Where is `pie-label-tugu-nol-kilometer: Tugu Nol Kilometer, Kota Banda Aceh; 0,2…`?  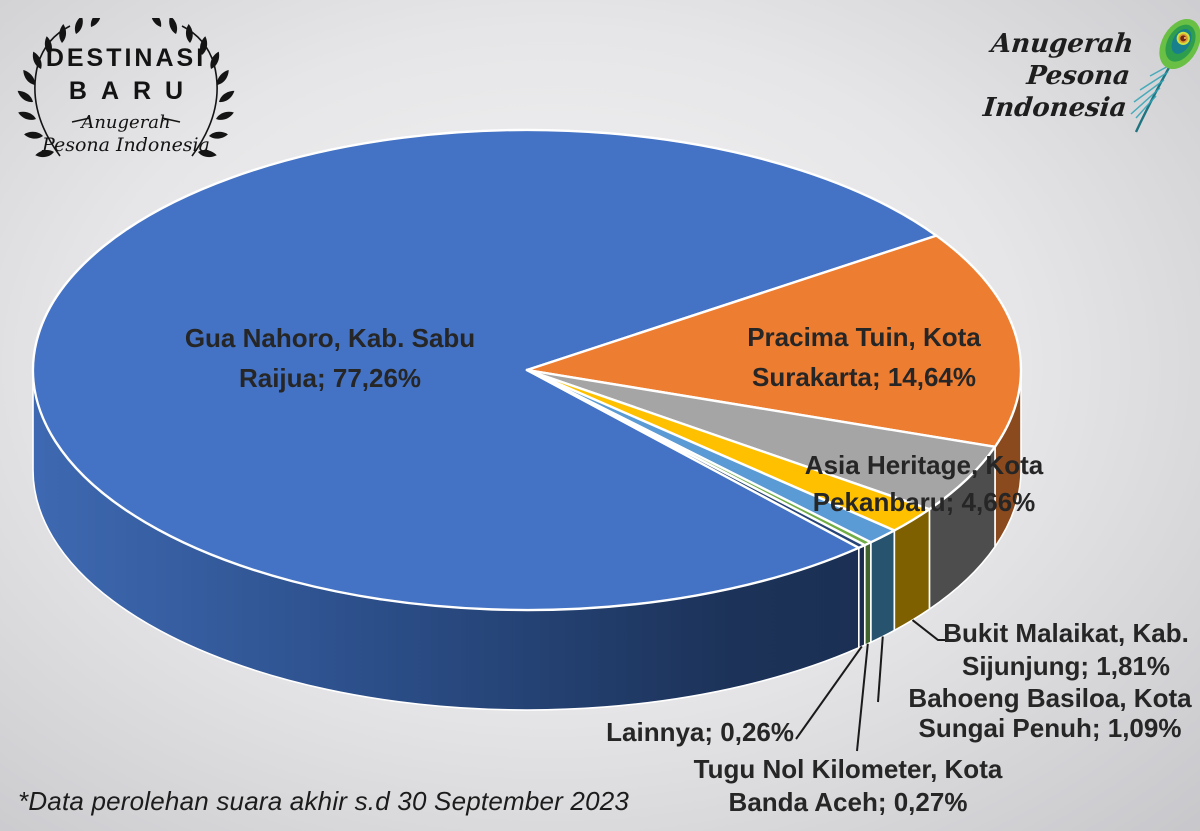 pie-label-tugu-nol-kilometer: Tugu Nol Kilometer, Kota Banda Aceh; 0,2… is located at coordinates (848, 786).